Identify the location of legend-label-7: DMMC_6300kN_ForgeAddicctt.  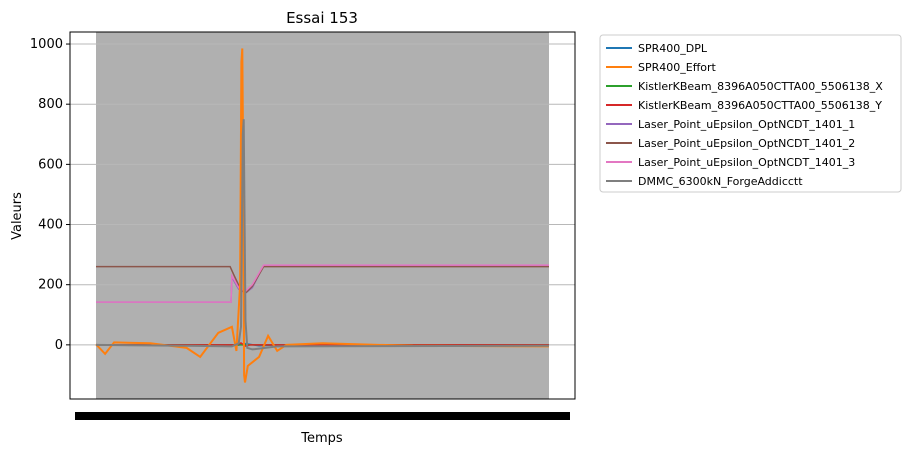
(720, 181).